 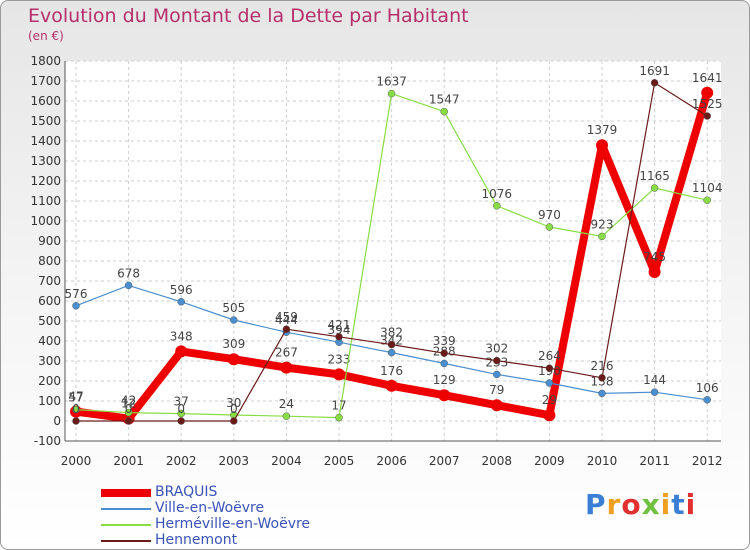 What do you see at coordinates (391, 371) in the screenshot?
I see `data-label: 176` at bounding box center [391, 371].